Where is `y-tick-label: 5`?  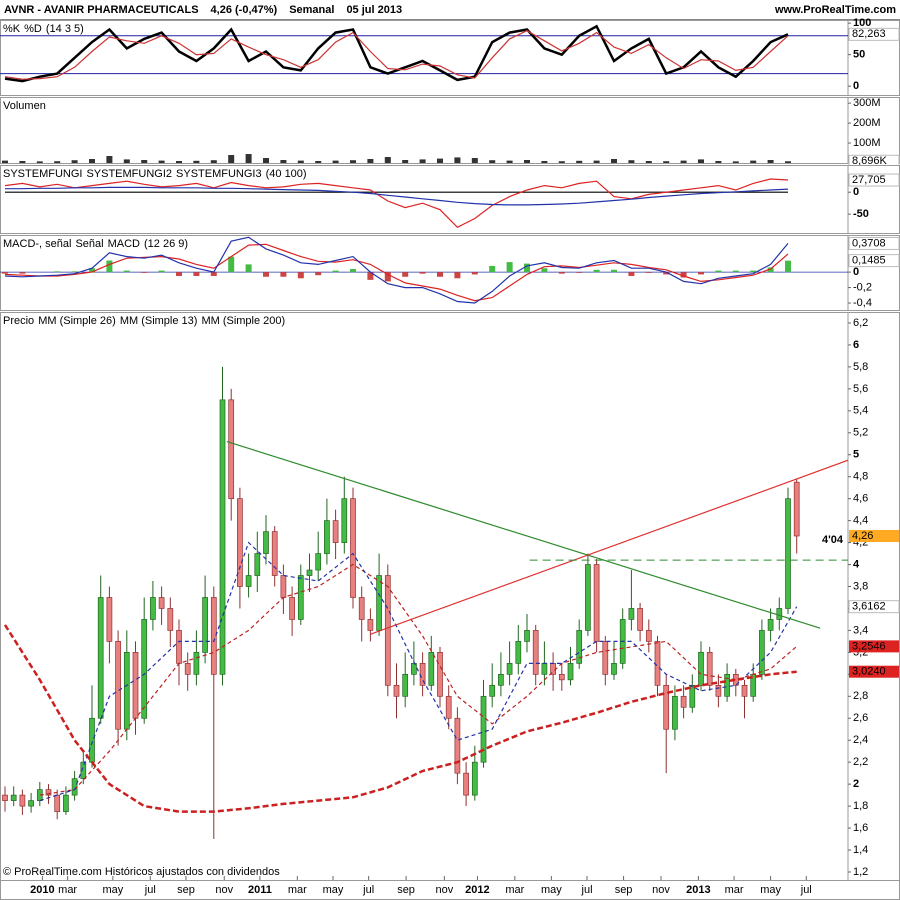 y-tick-label: 5 is located at coordinates (856, 455).